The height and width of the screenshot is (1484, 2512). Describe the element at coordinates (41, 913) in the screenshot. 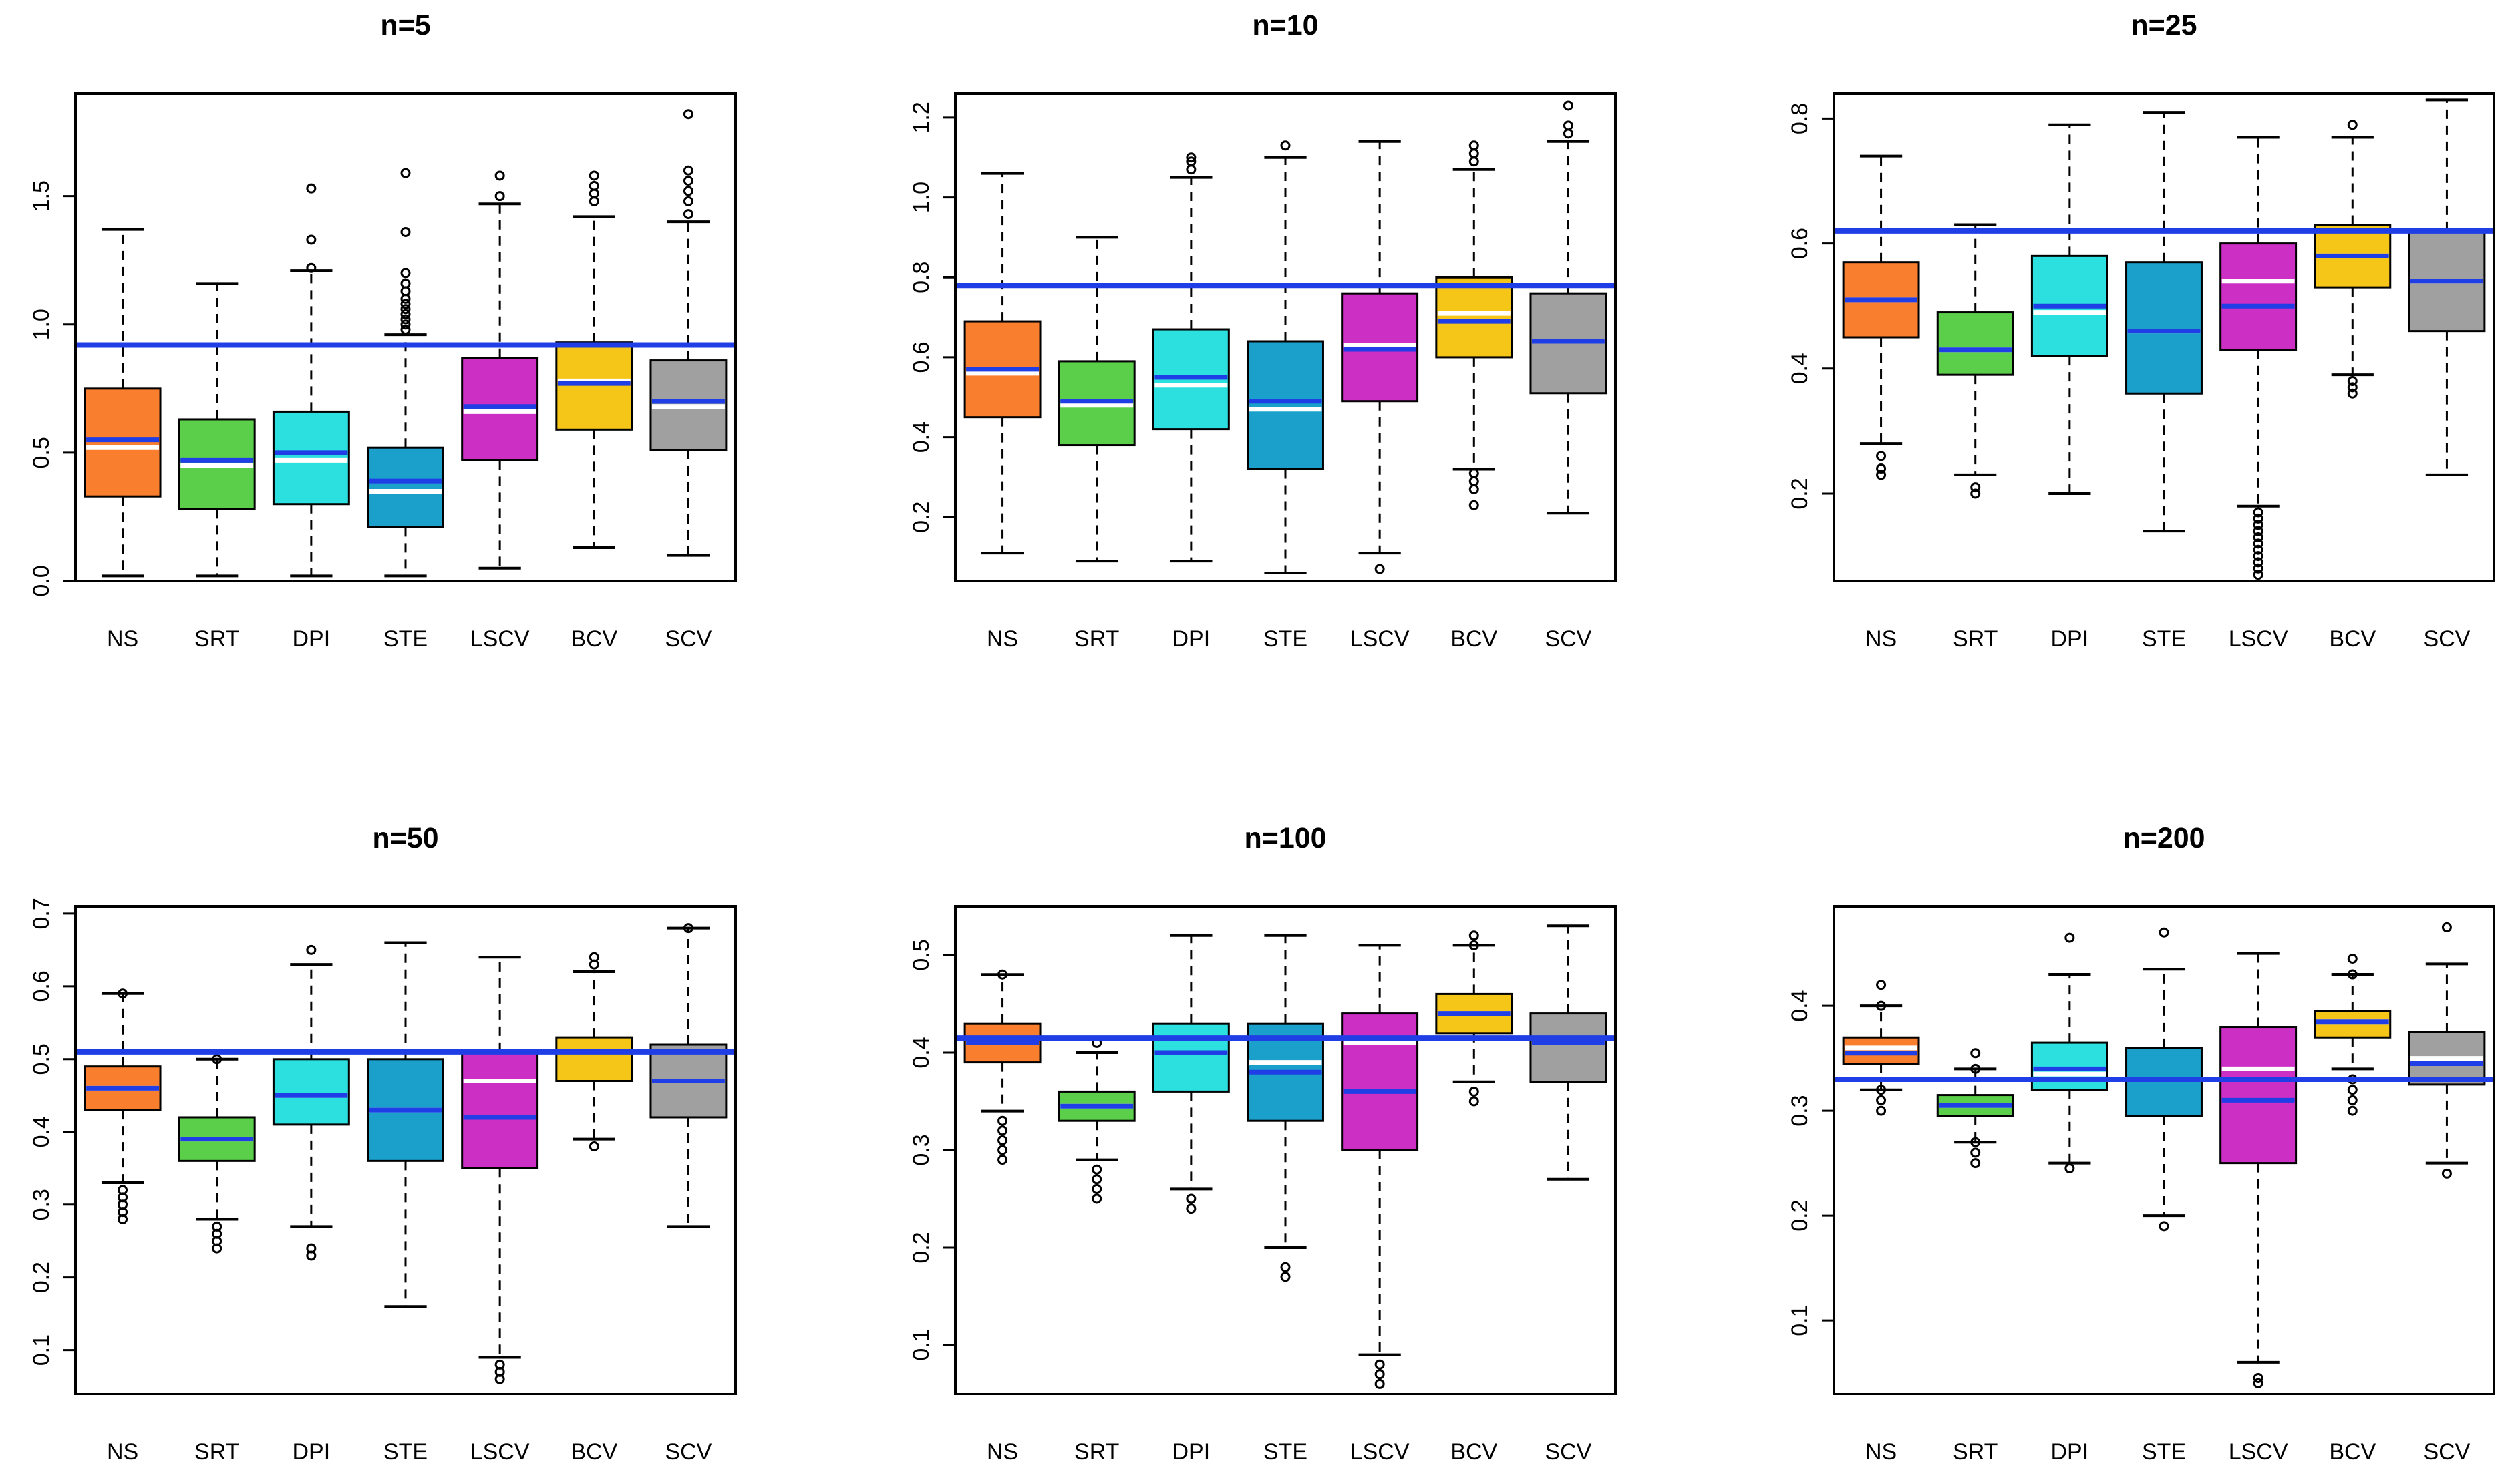

I see `y-tick-label: 0.7` at that location.